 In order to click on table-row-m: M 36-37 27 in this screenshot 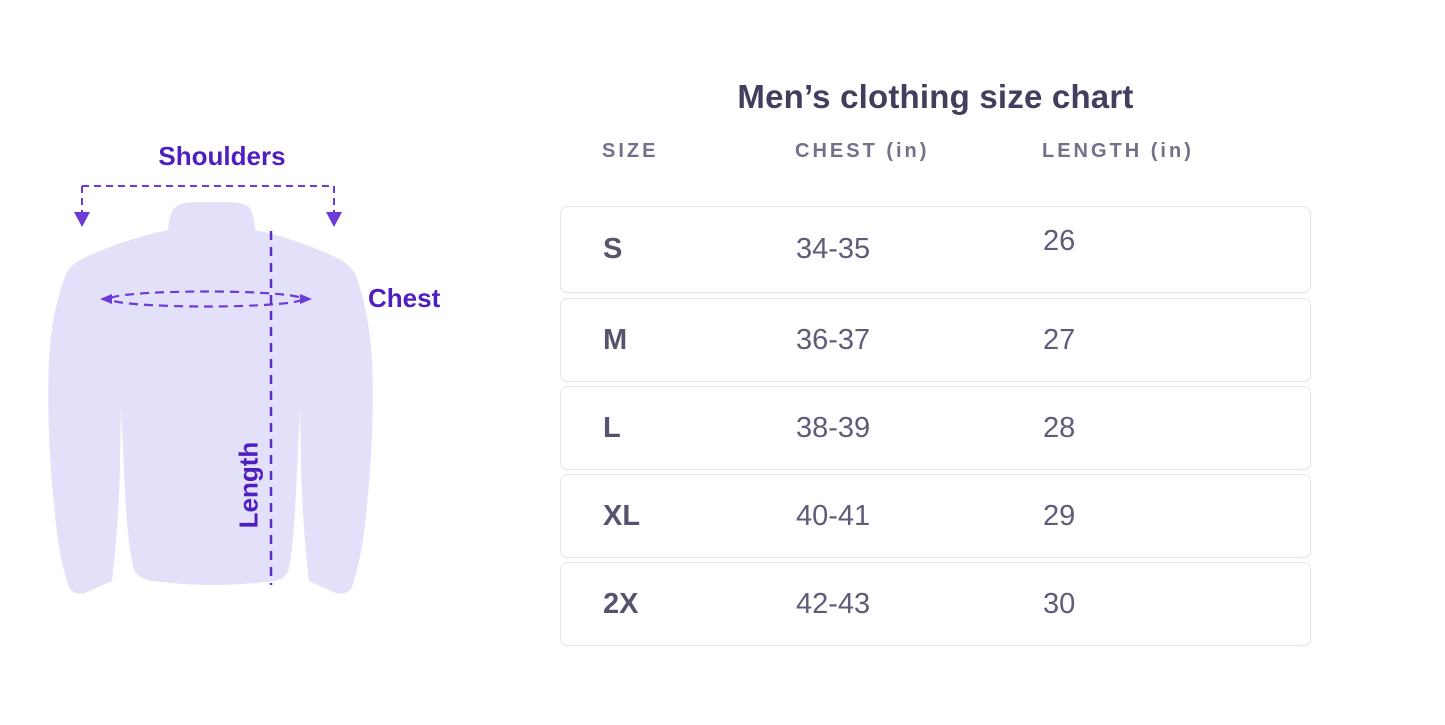, I will do `click(935, 340)`.